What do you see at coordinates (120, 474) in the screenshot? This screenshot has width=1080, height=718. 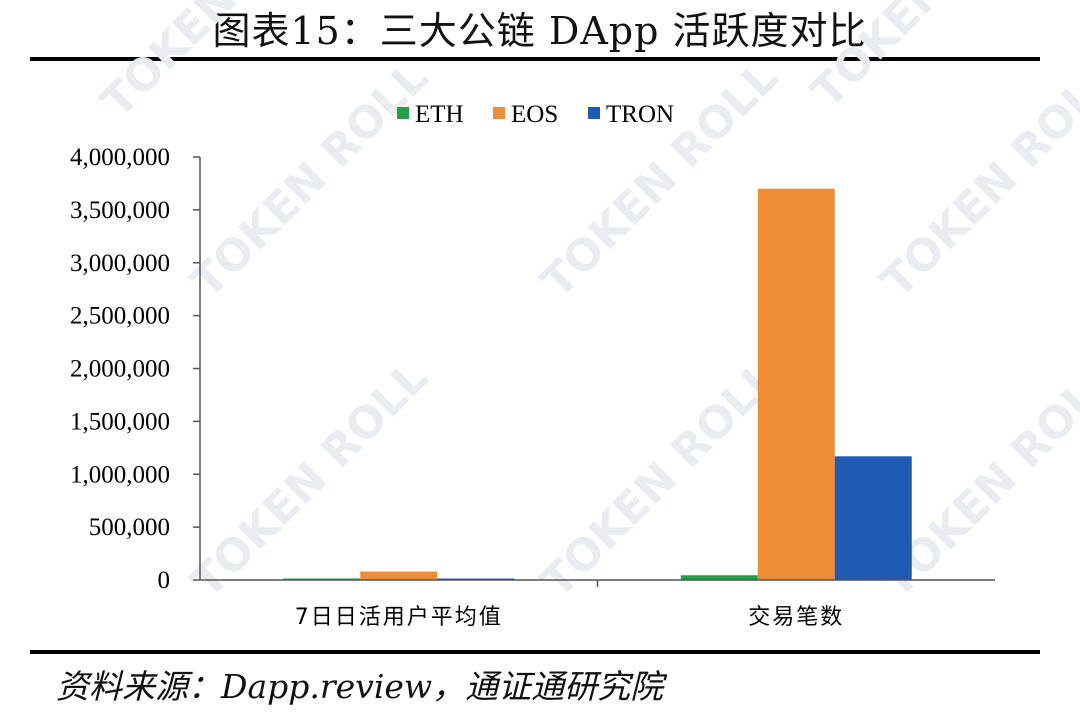 I see `y-tick-label: 1,000,000` at bounding box center [120, 474].